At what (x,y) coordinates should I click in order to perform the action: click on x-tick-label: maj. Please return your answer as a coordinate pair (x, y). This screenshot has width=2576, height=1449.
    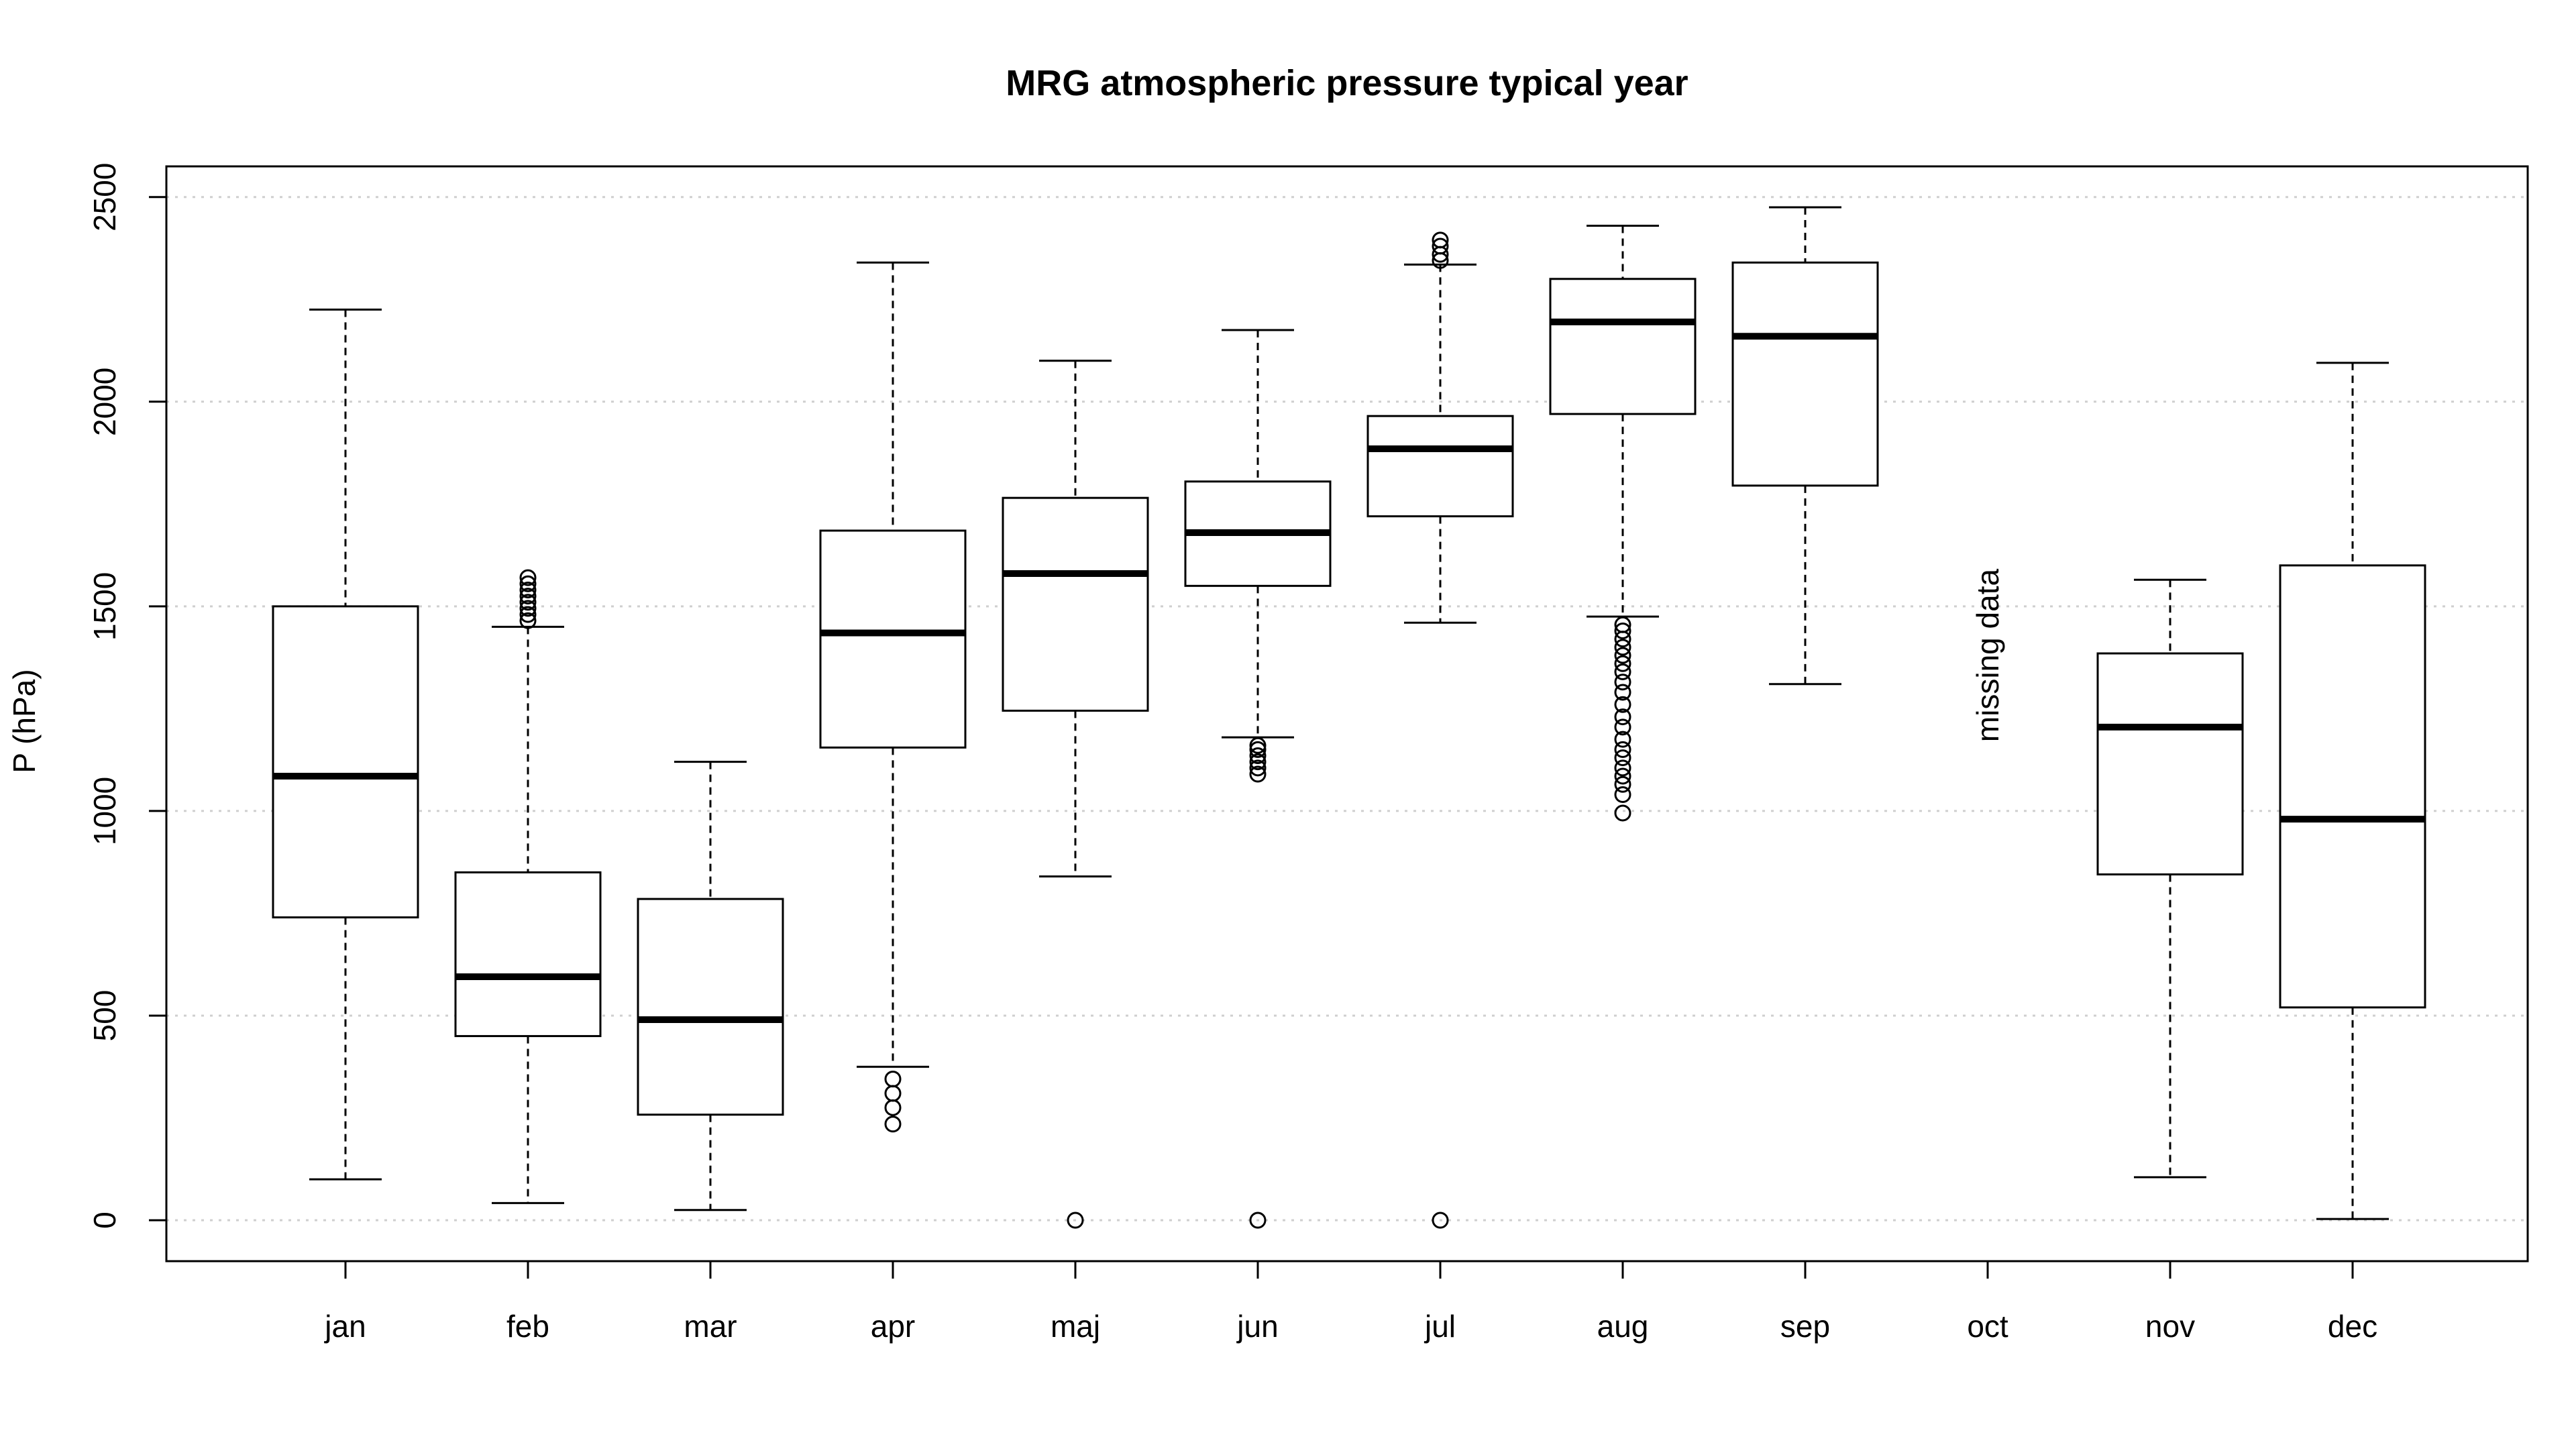
    Looking at the image, I should click on (1075, 1326).